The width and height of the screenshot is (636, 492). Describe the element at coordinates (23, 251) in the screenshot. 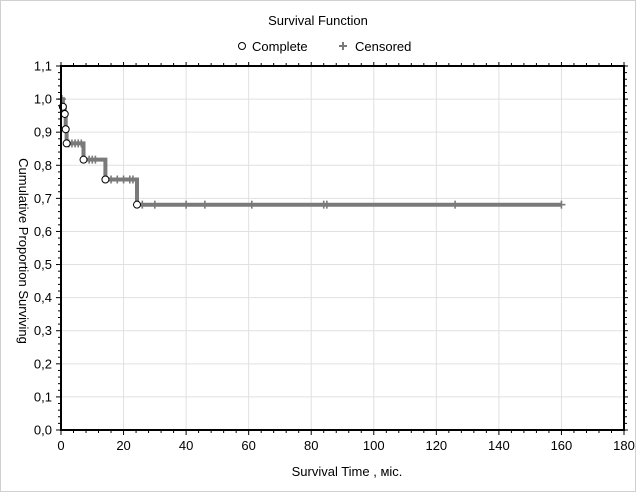

I see `y-axis-title: Cumulative Proportion Surviving` at that location.